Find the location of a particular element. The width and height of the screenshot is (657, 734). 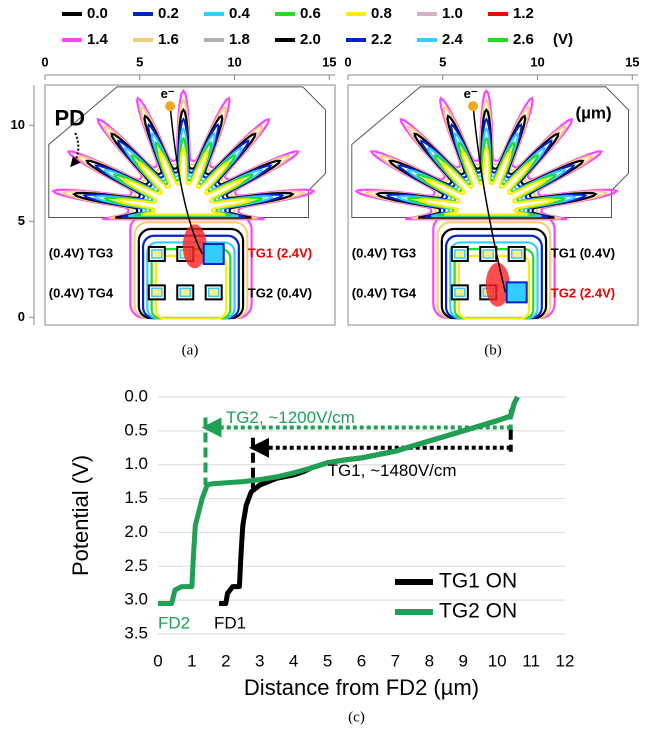

legend-label: 1.4 is located at coordinates (98, 39).